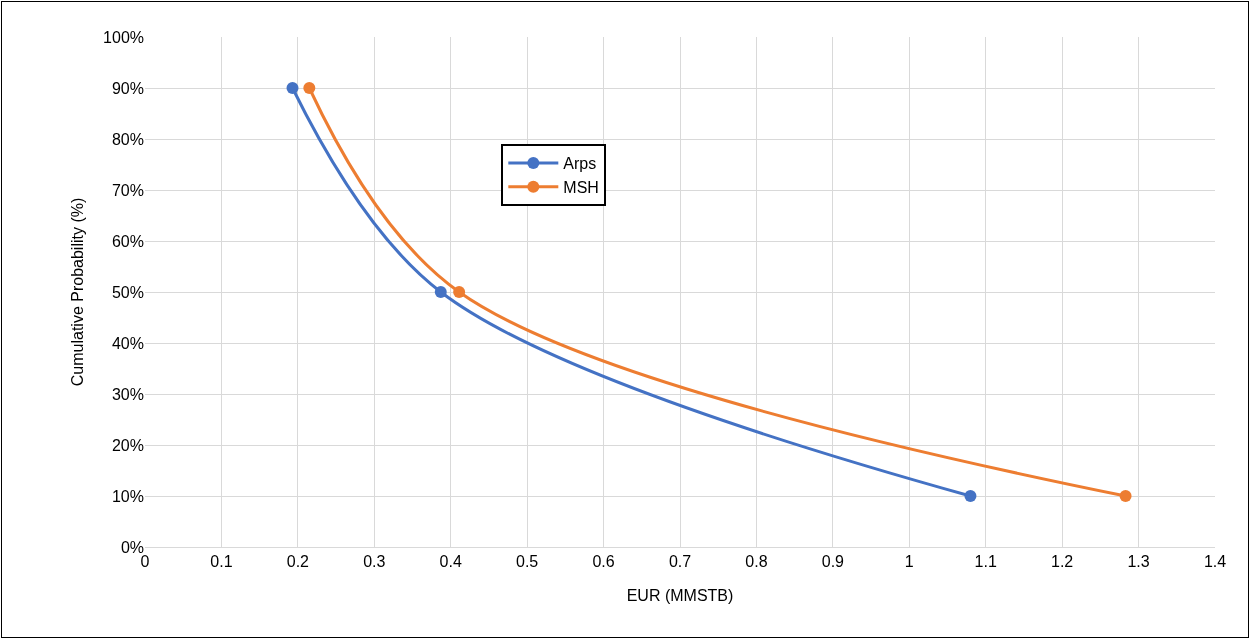 This screenshot has height=641, width=1252. I want to click on y-tick-label: 100%, so click(123, 37).